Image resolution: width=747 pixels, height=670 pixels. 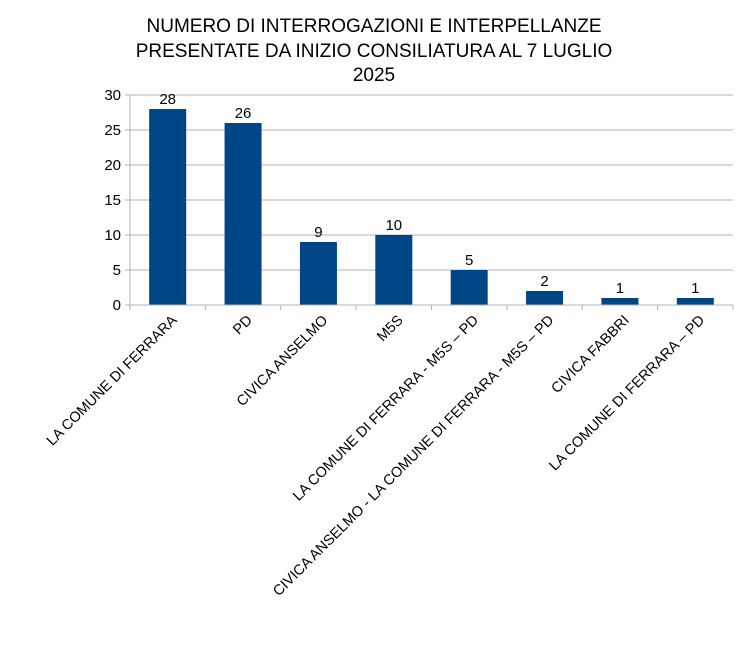 What do you see at coordinates (318, 232) in the screenshot?
I see `data-label: 9` at bounding box center [318, 232].